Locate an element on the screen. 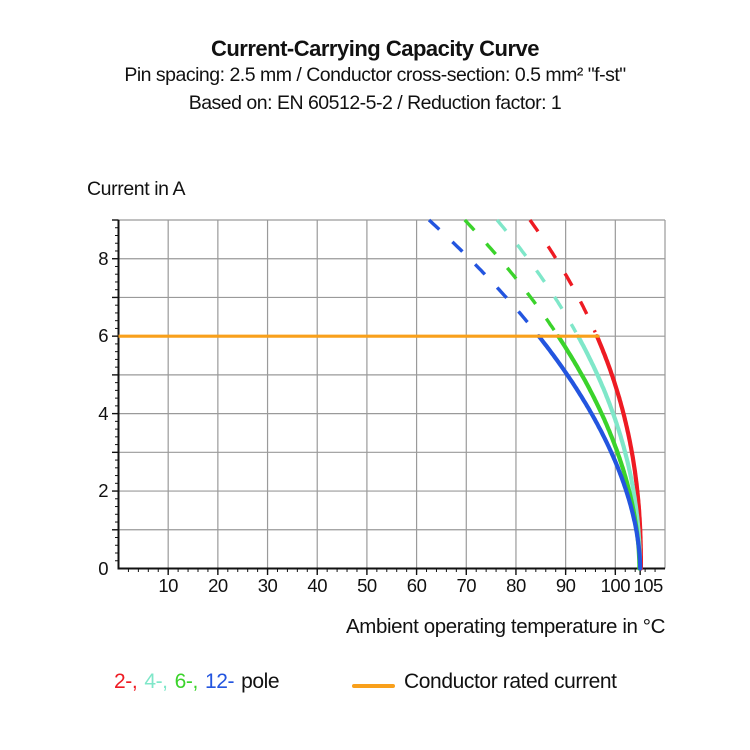  y-axis-title: Current in A is located at coordinates (136, 189).